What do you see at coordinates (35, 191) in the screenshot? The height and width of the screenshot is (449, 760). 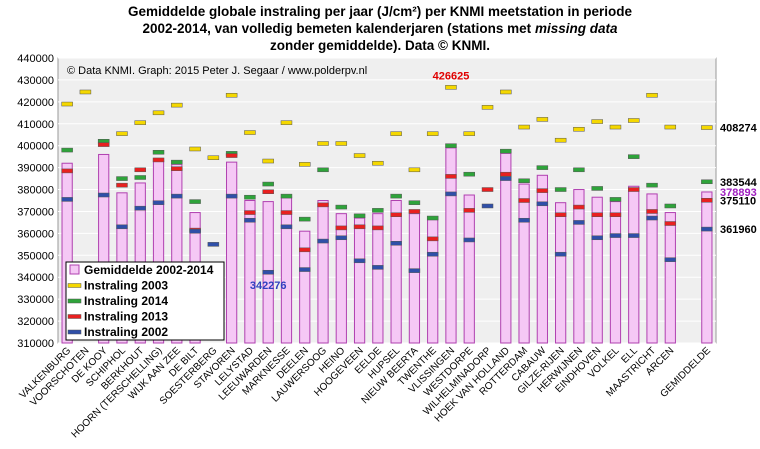 I see `y-tick-label: 380000` at bounding box center [35, 191].